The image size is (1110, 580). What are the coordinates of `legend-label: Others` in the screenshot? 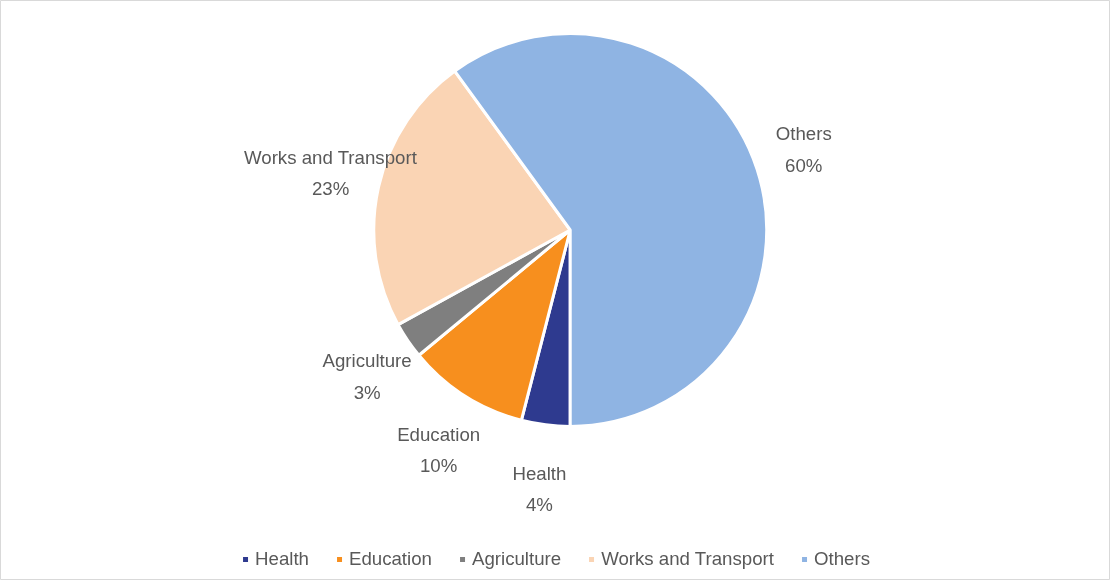 It's located at (841, 559).